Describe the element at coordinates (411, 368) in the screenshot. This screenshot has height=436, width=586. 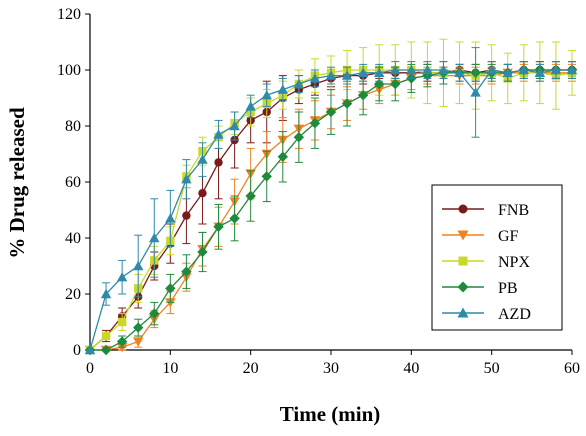
I see `x-tick-label: 40` at that location.